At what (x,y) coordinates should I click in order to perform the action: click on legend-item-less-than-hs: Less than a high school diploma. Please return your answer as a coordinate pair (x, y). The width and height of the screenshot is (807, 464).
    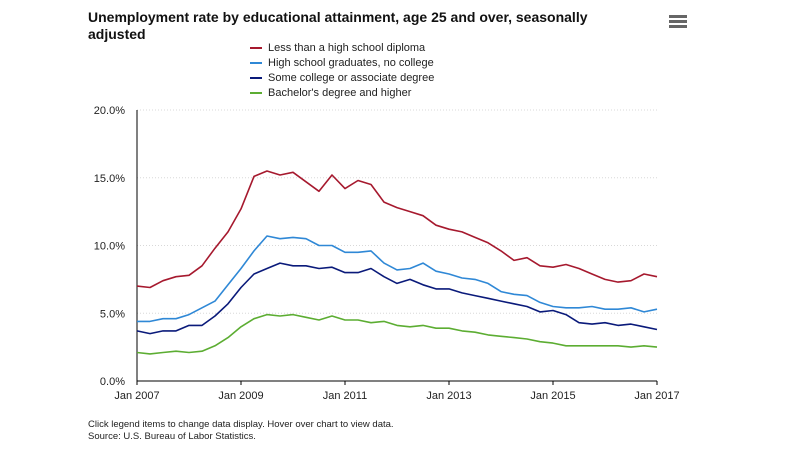
    Looking at the image, I should click on (342, 47).